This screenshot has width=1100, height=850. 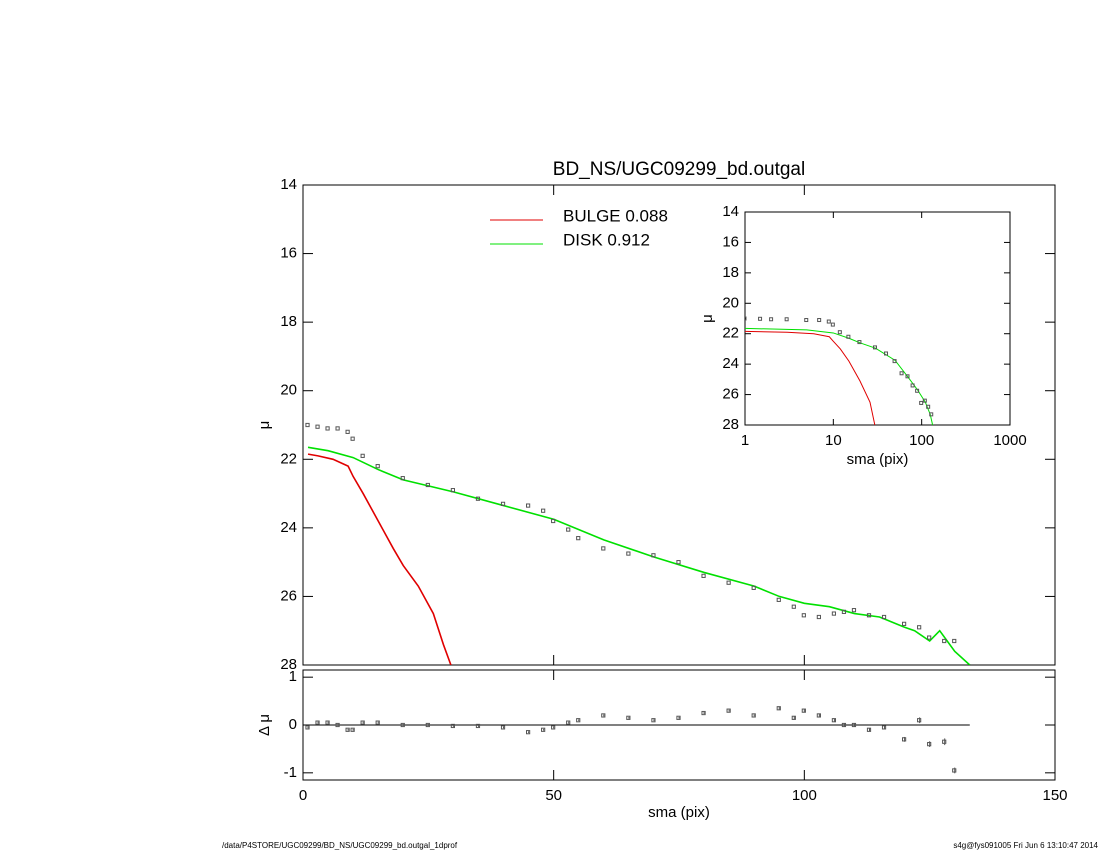 What do you see at coordinates (679, 169) in the screenshot?
I see `chart-title: BD_NS/UGC09299_bd.outgal` at bounding box center [679, 169].